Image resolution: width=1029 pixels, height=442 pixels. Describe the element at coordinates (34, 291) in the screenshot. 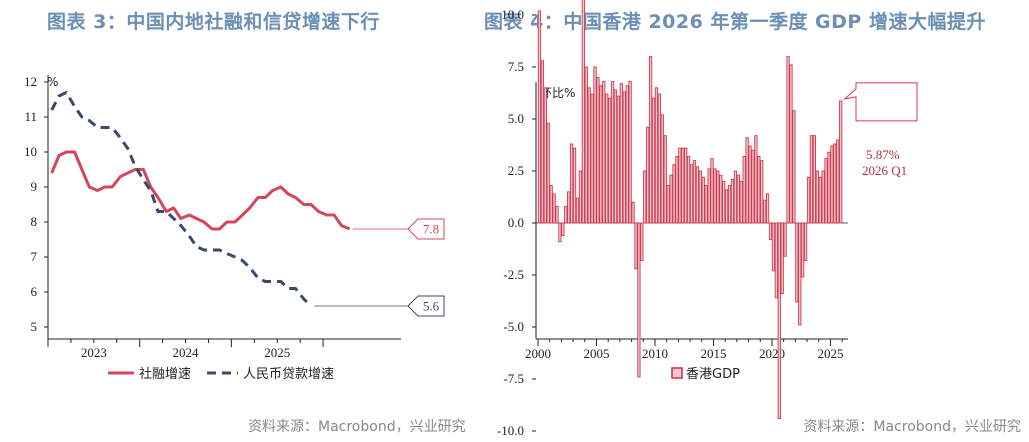

I see `left-y-tick-label: 6` at that location.